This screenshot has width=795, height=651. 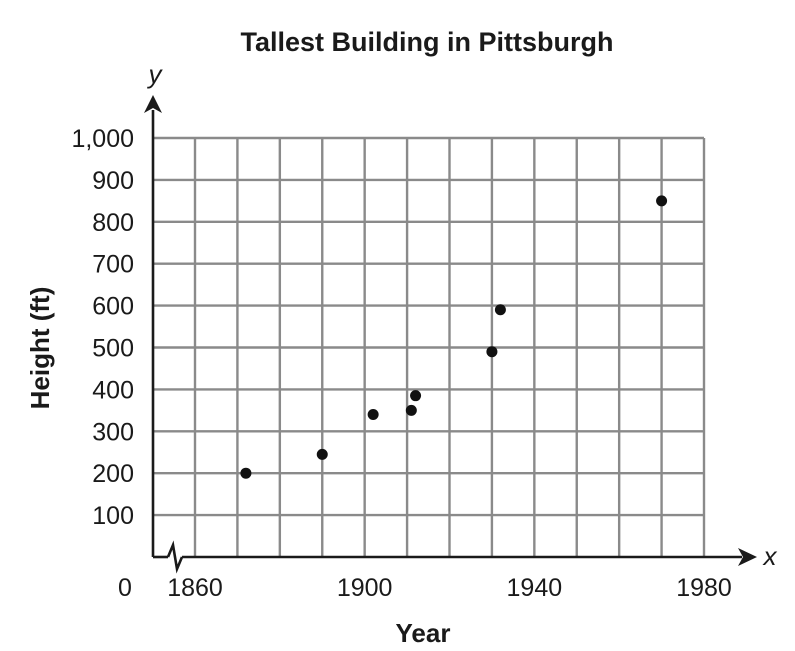 What do you see at coordinates (113, 390) in the screenshot?
I see `y-tick-label: 400` at bounding box center [113, 390].